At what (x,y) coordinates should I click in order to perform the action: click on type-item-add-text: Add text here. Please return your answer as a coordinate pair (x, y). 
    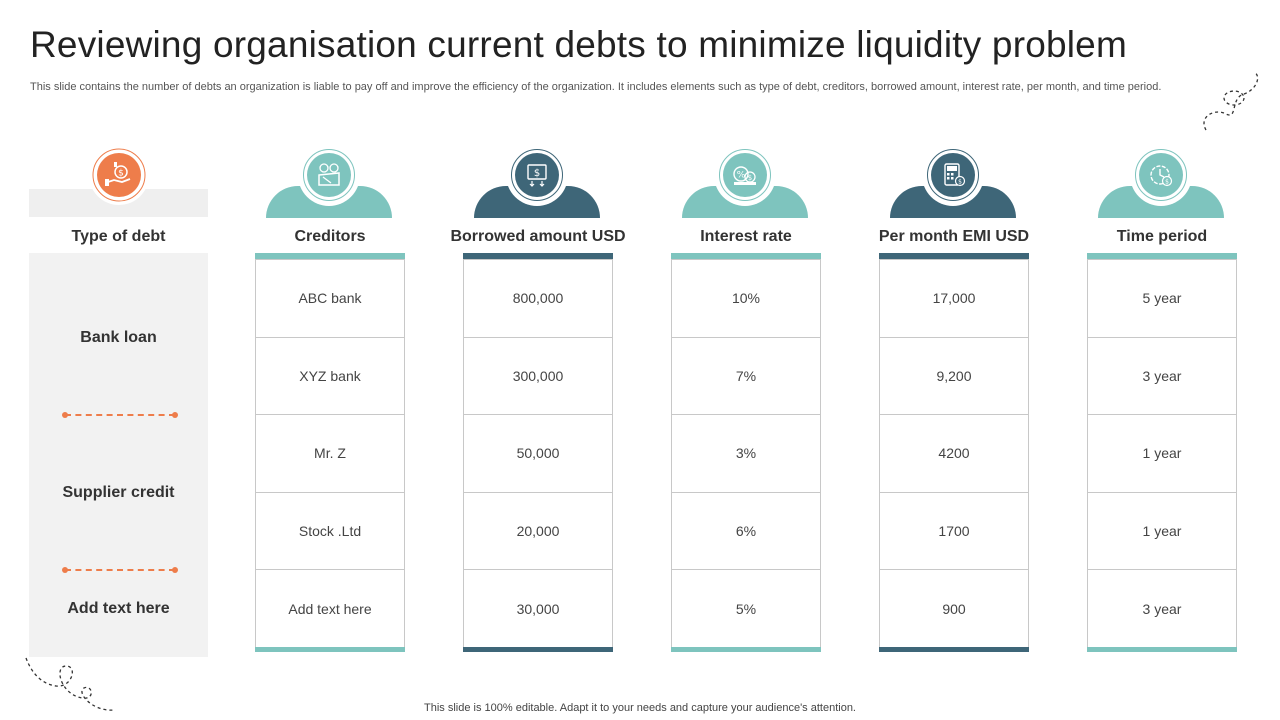
    Looking at the image, I should click on (118, 608).